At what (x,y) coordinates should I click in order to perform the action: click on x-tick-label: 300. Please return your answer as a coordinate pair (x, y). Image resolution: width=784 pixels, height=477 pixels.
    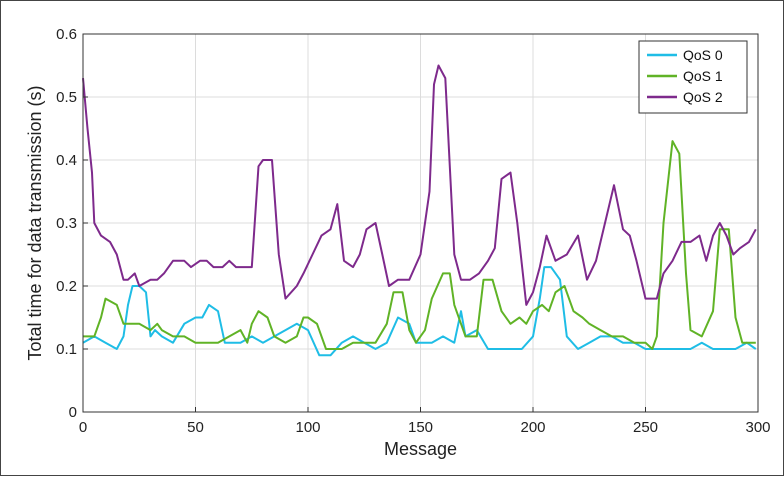
    Looking at the image, I should click on (757, 427).